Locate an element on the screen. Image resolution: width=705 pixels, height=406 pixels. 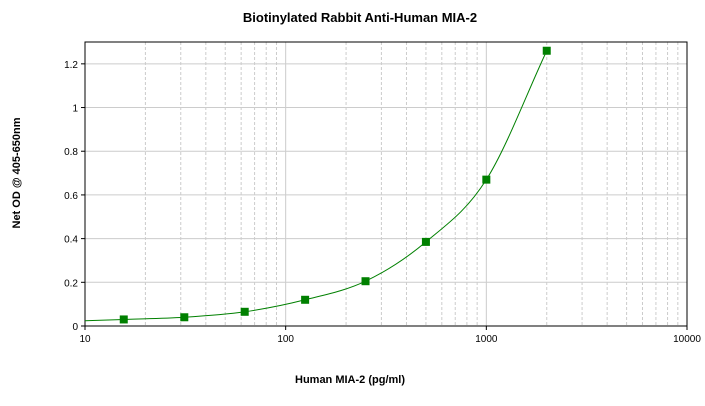
x-tick-label: 100 is located at coordinates (285, 339).